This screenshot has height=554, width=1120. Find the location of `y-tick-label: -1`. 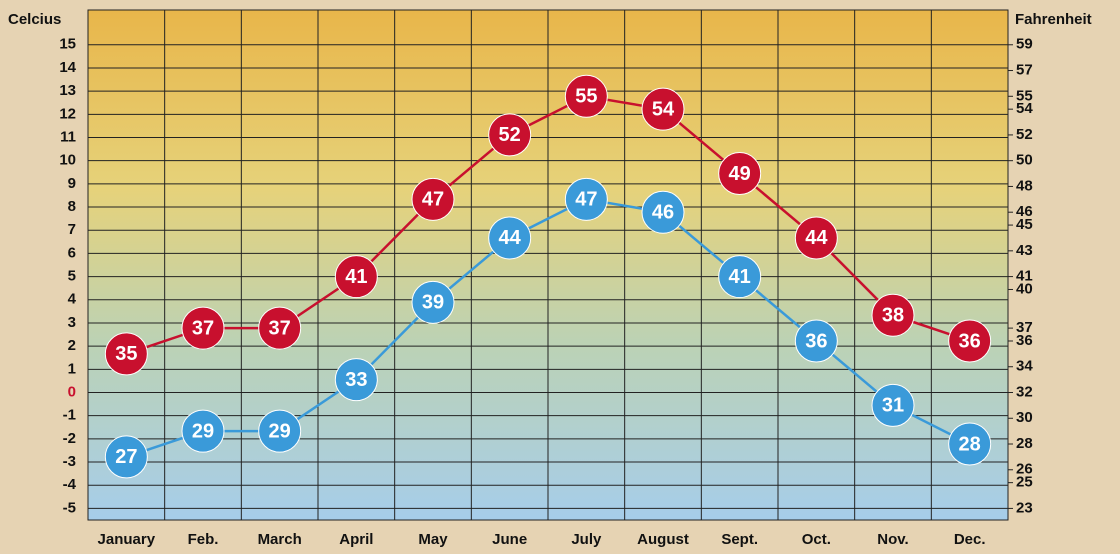

y-tick-label: -1 is located at coordinates (69, 415).